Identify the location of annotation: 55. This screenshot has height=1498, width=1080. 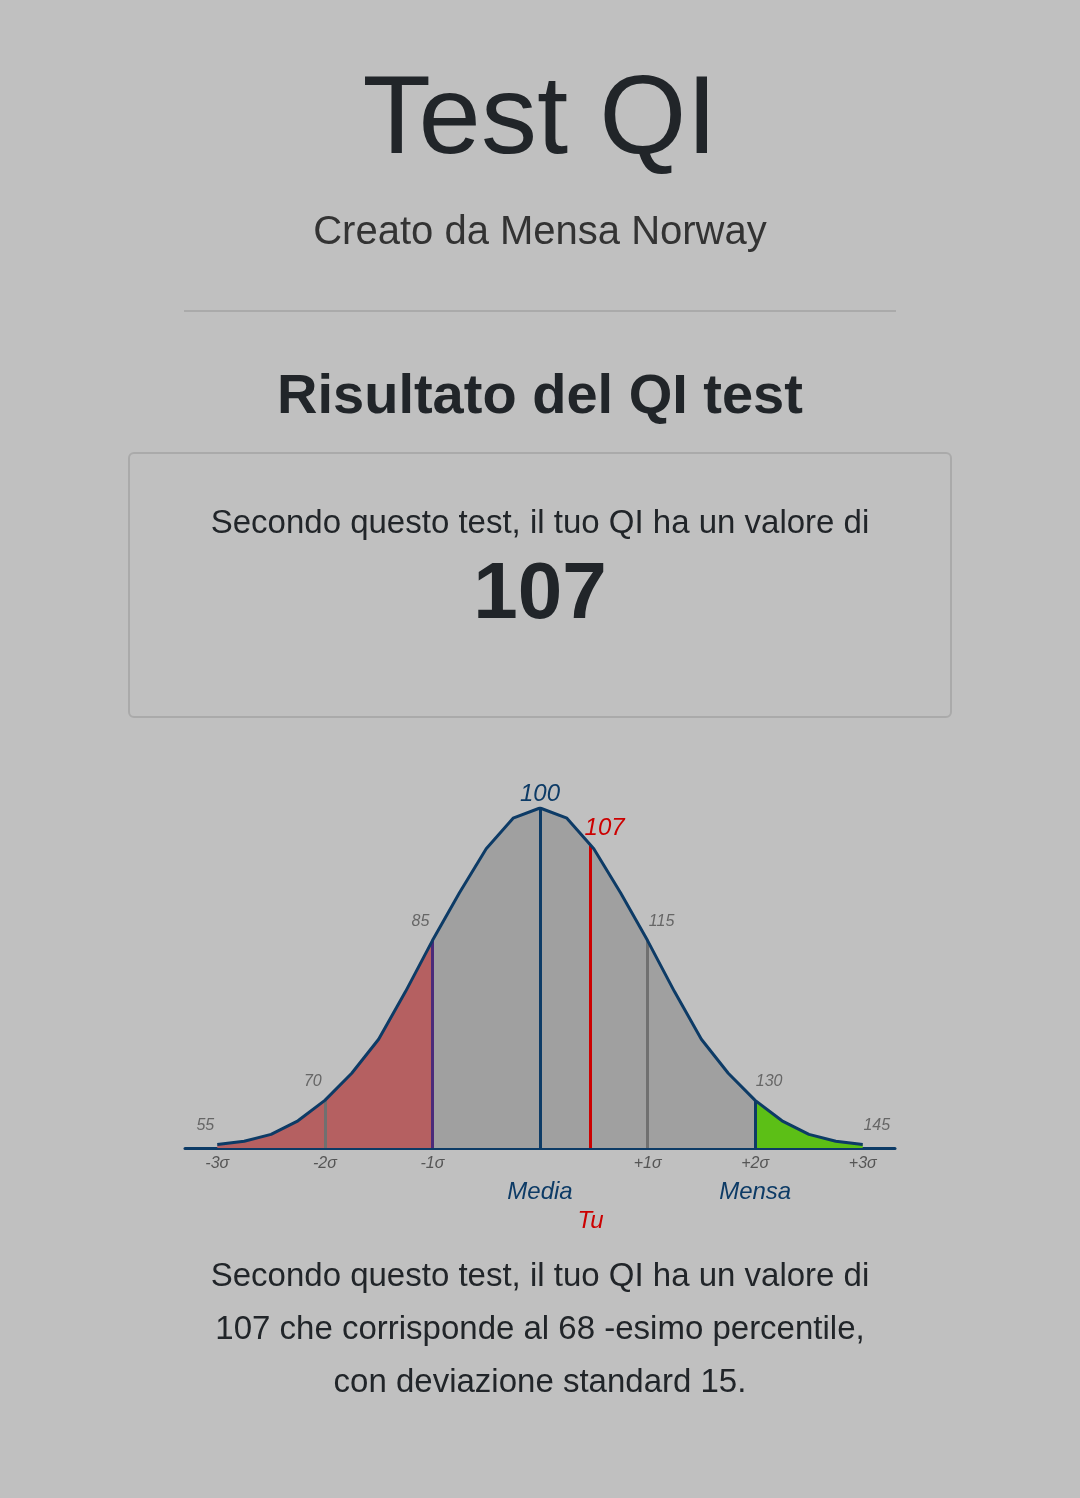
(205, 1125).